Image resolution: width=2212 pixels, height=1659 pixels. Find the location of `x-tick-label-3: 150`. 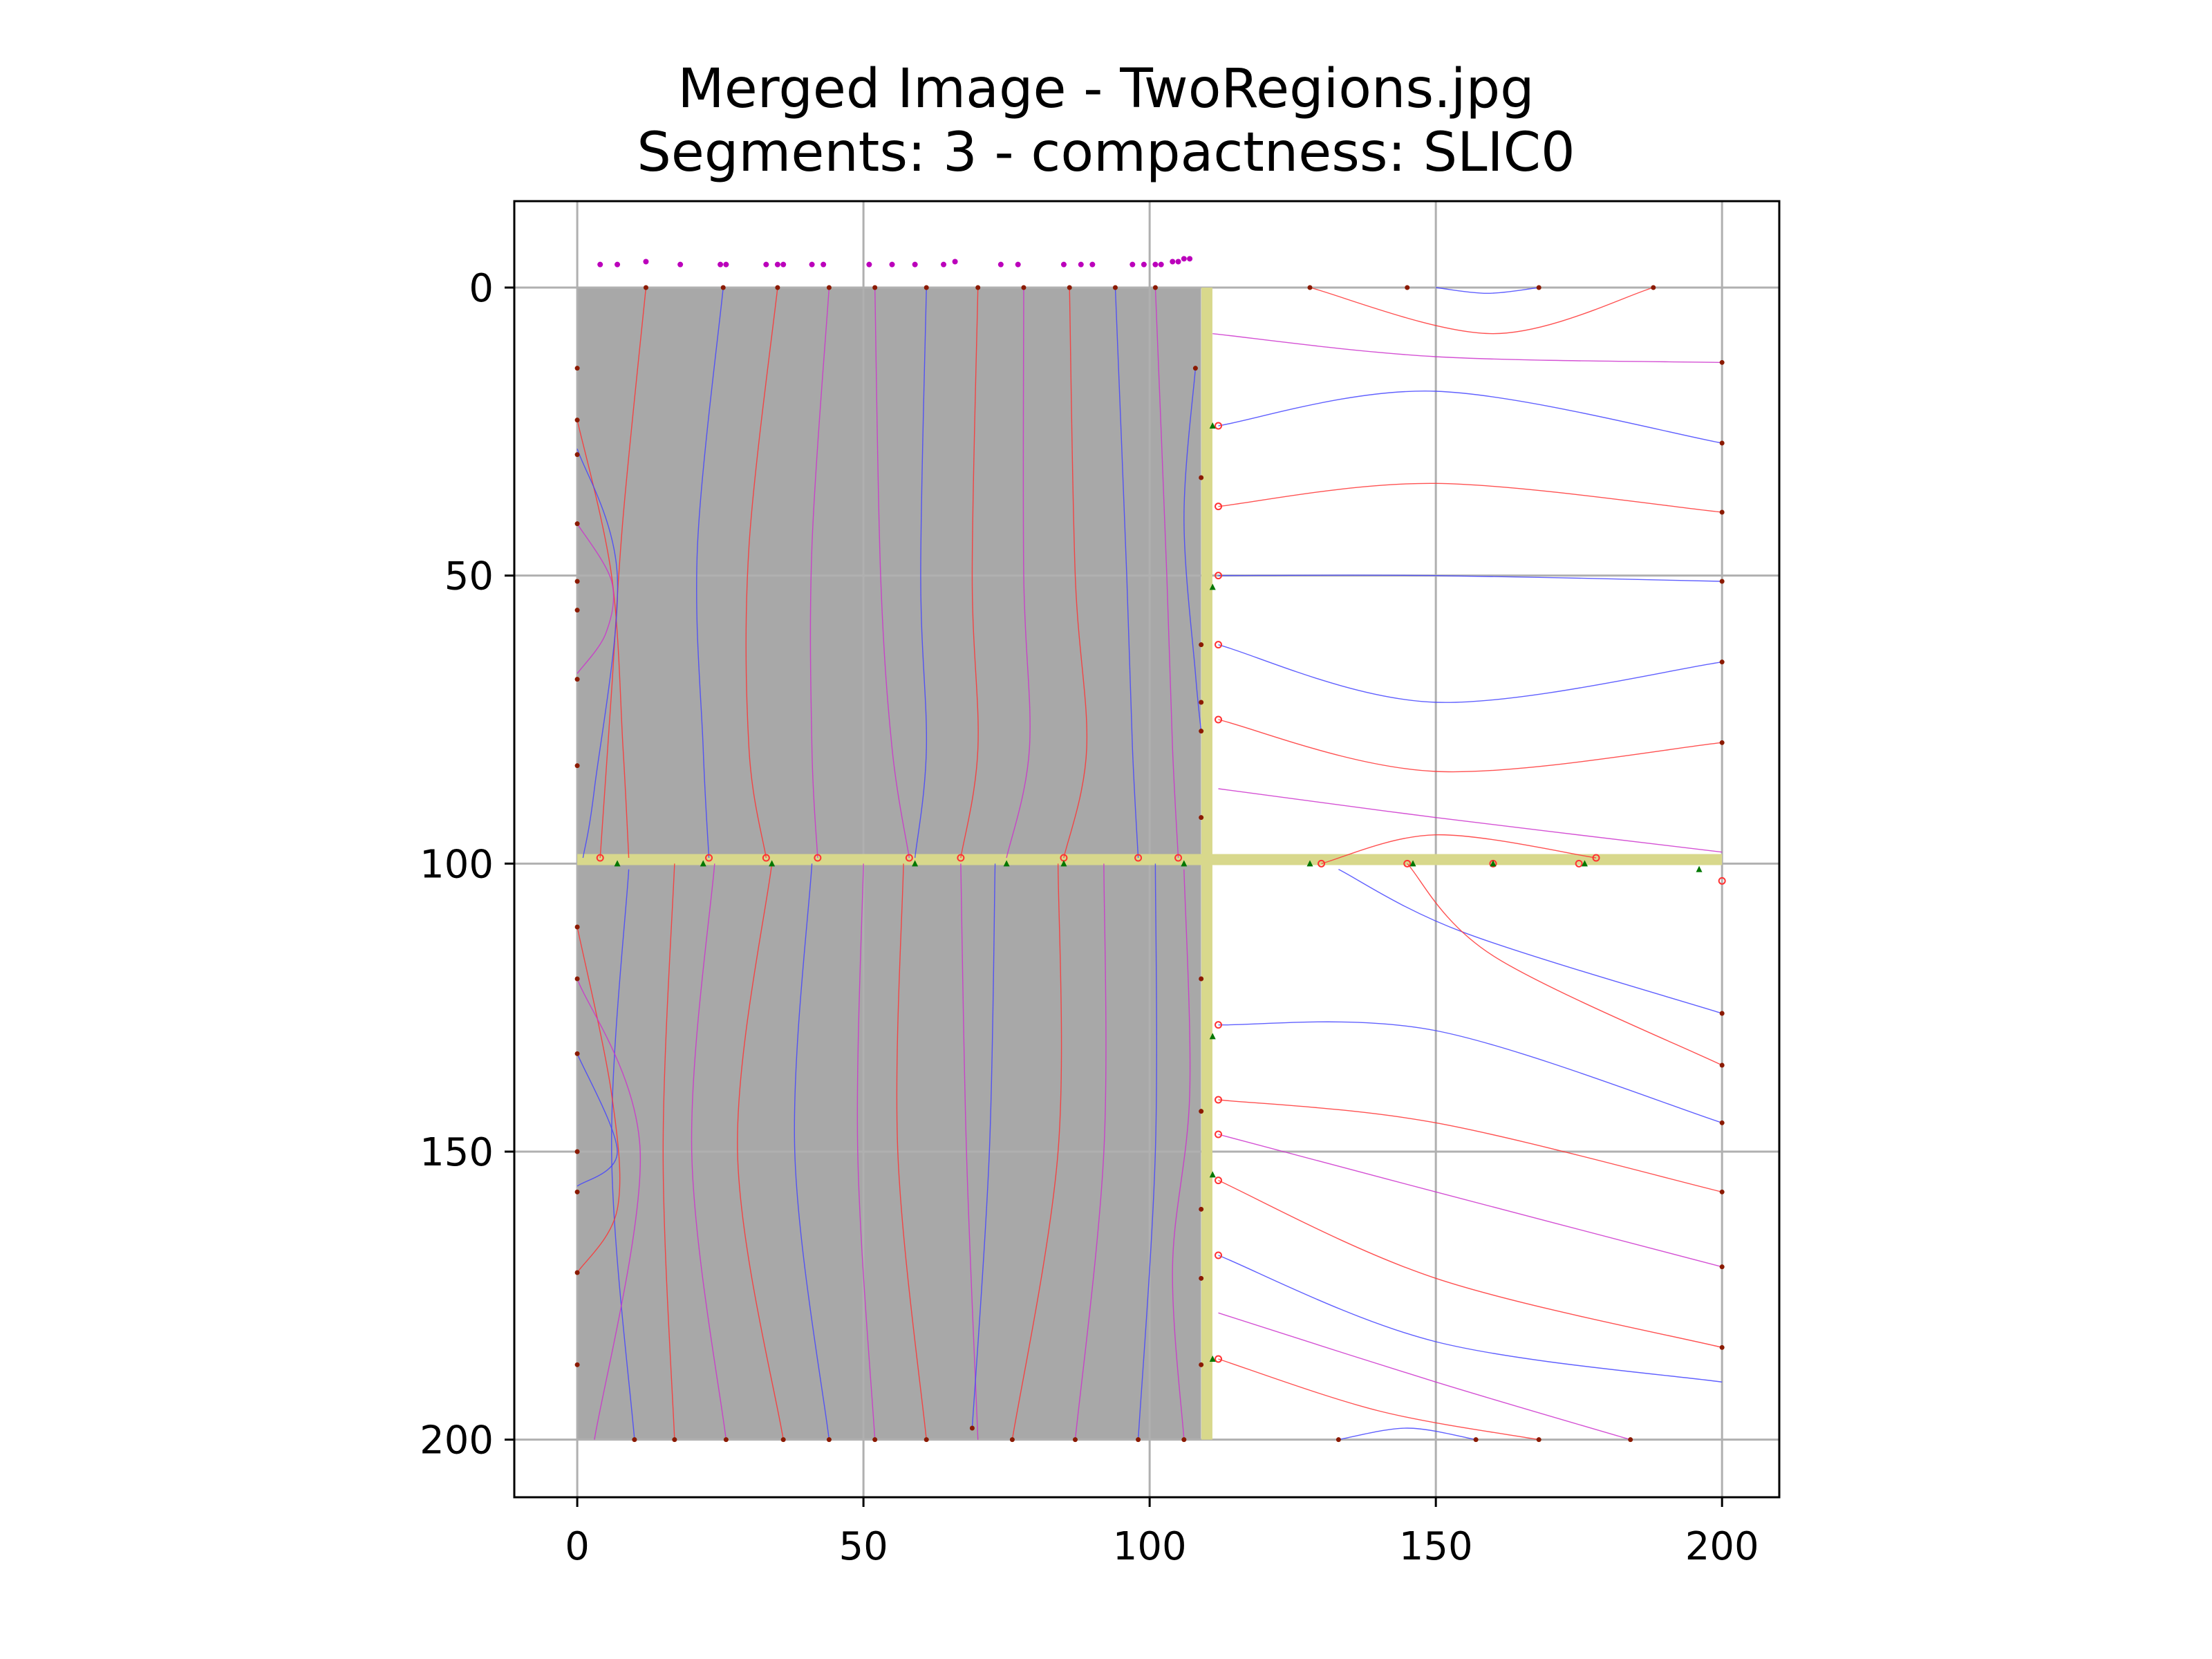

x-tick-label-3: 150 is located at coordinates (1436, 1546).